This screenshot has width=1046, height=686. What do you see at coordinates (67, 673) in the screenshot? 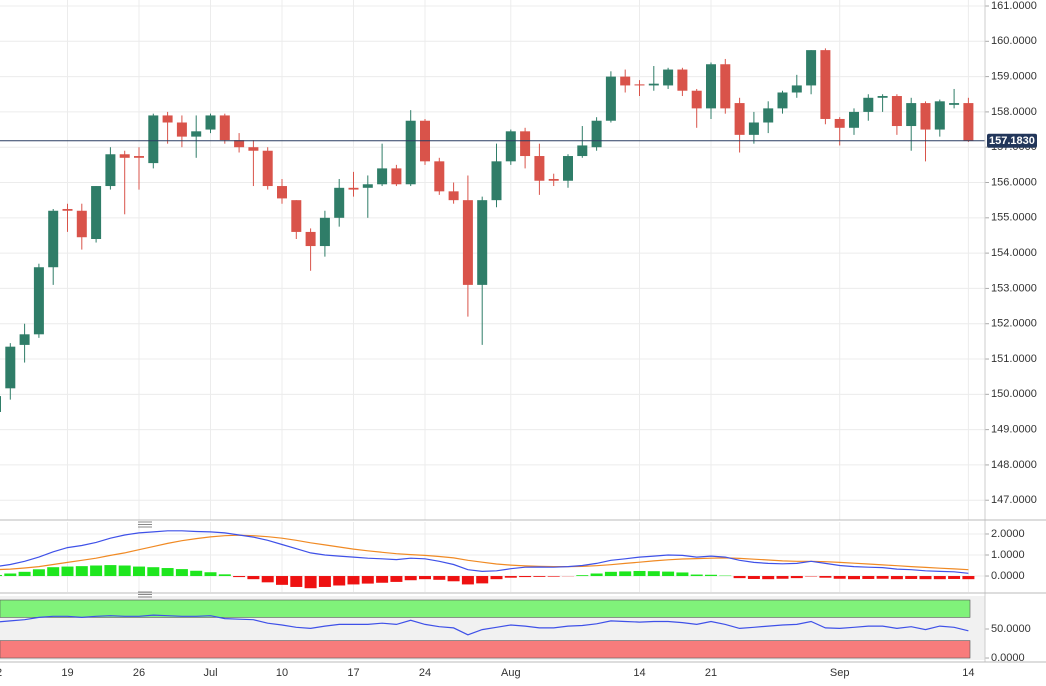
I see `x-tick-label: 19` at bounding box center [67, 673].